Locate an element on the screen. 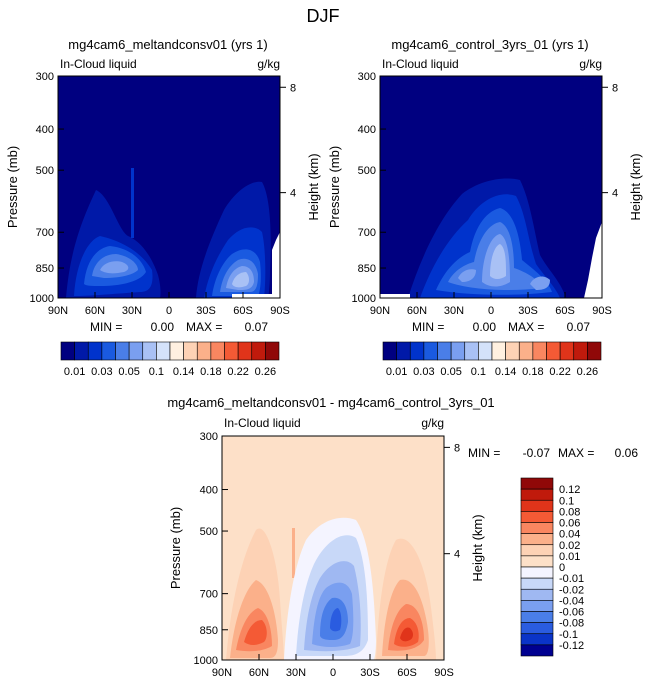  panel1-max-value: 0.07 is located at coordinates (257, 327).